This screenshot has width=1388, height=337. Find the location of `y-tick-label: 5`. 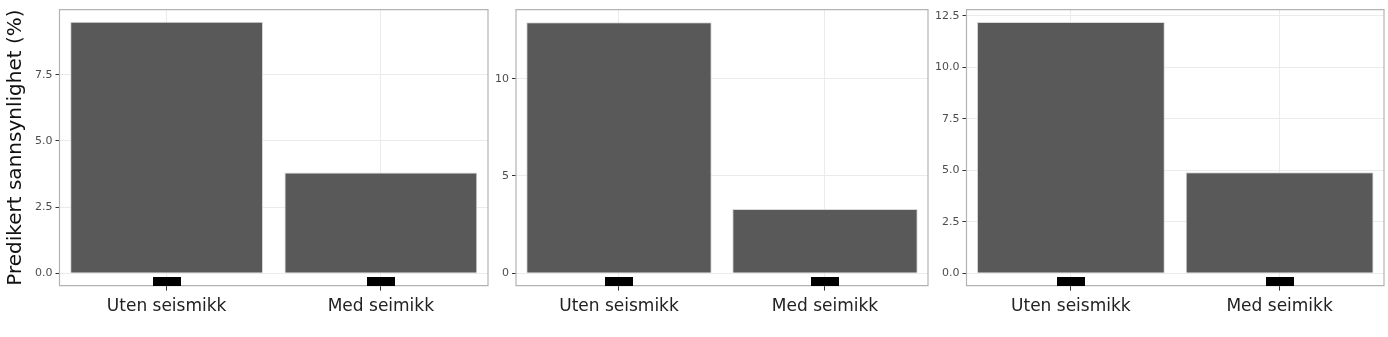

y-tick-label: 5 is located at coordinates (505, 175).